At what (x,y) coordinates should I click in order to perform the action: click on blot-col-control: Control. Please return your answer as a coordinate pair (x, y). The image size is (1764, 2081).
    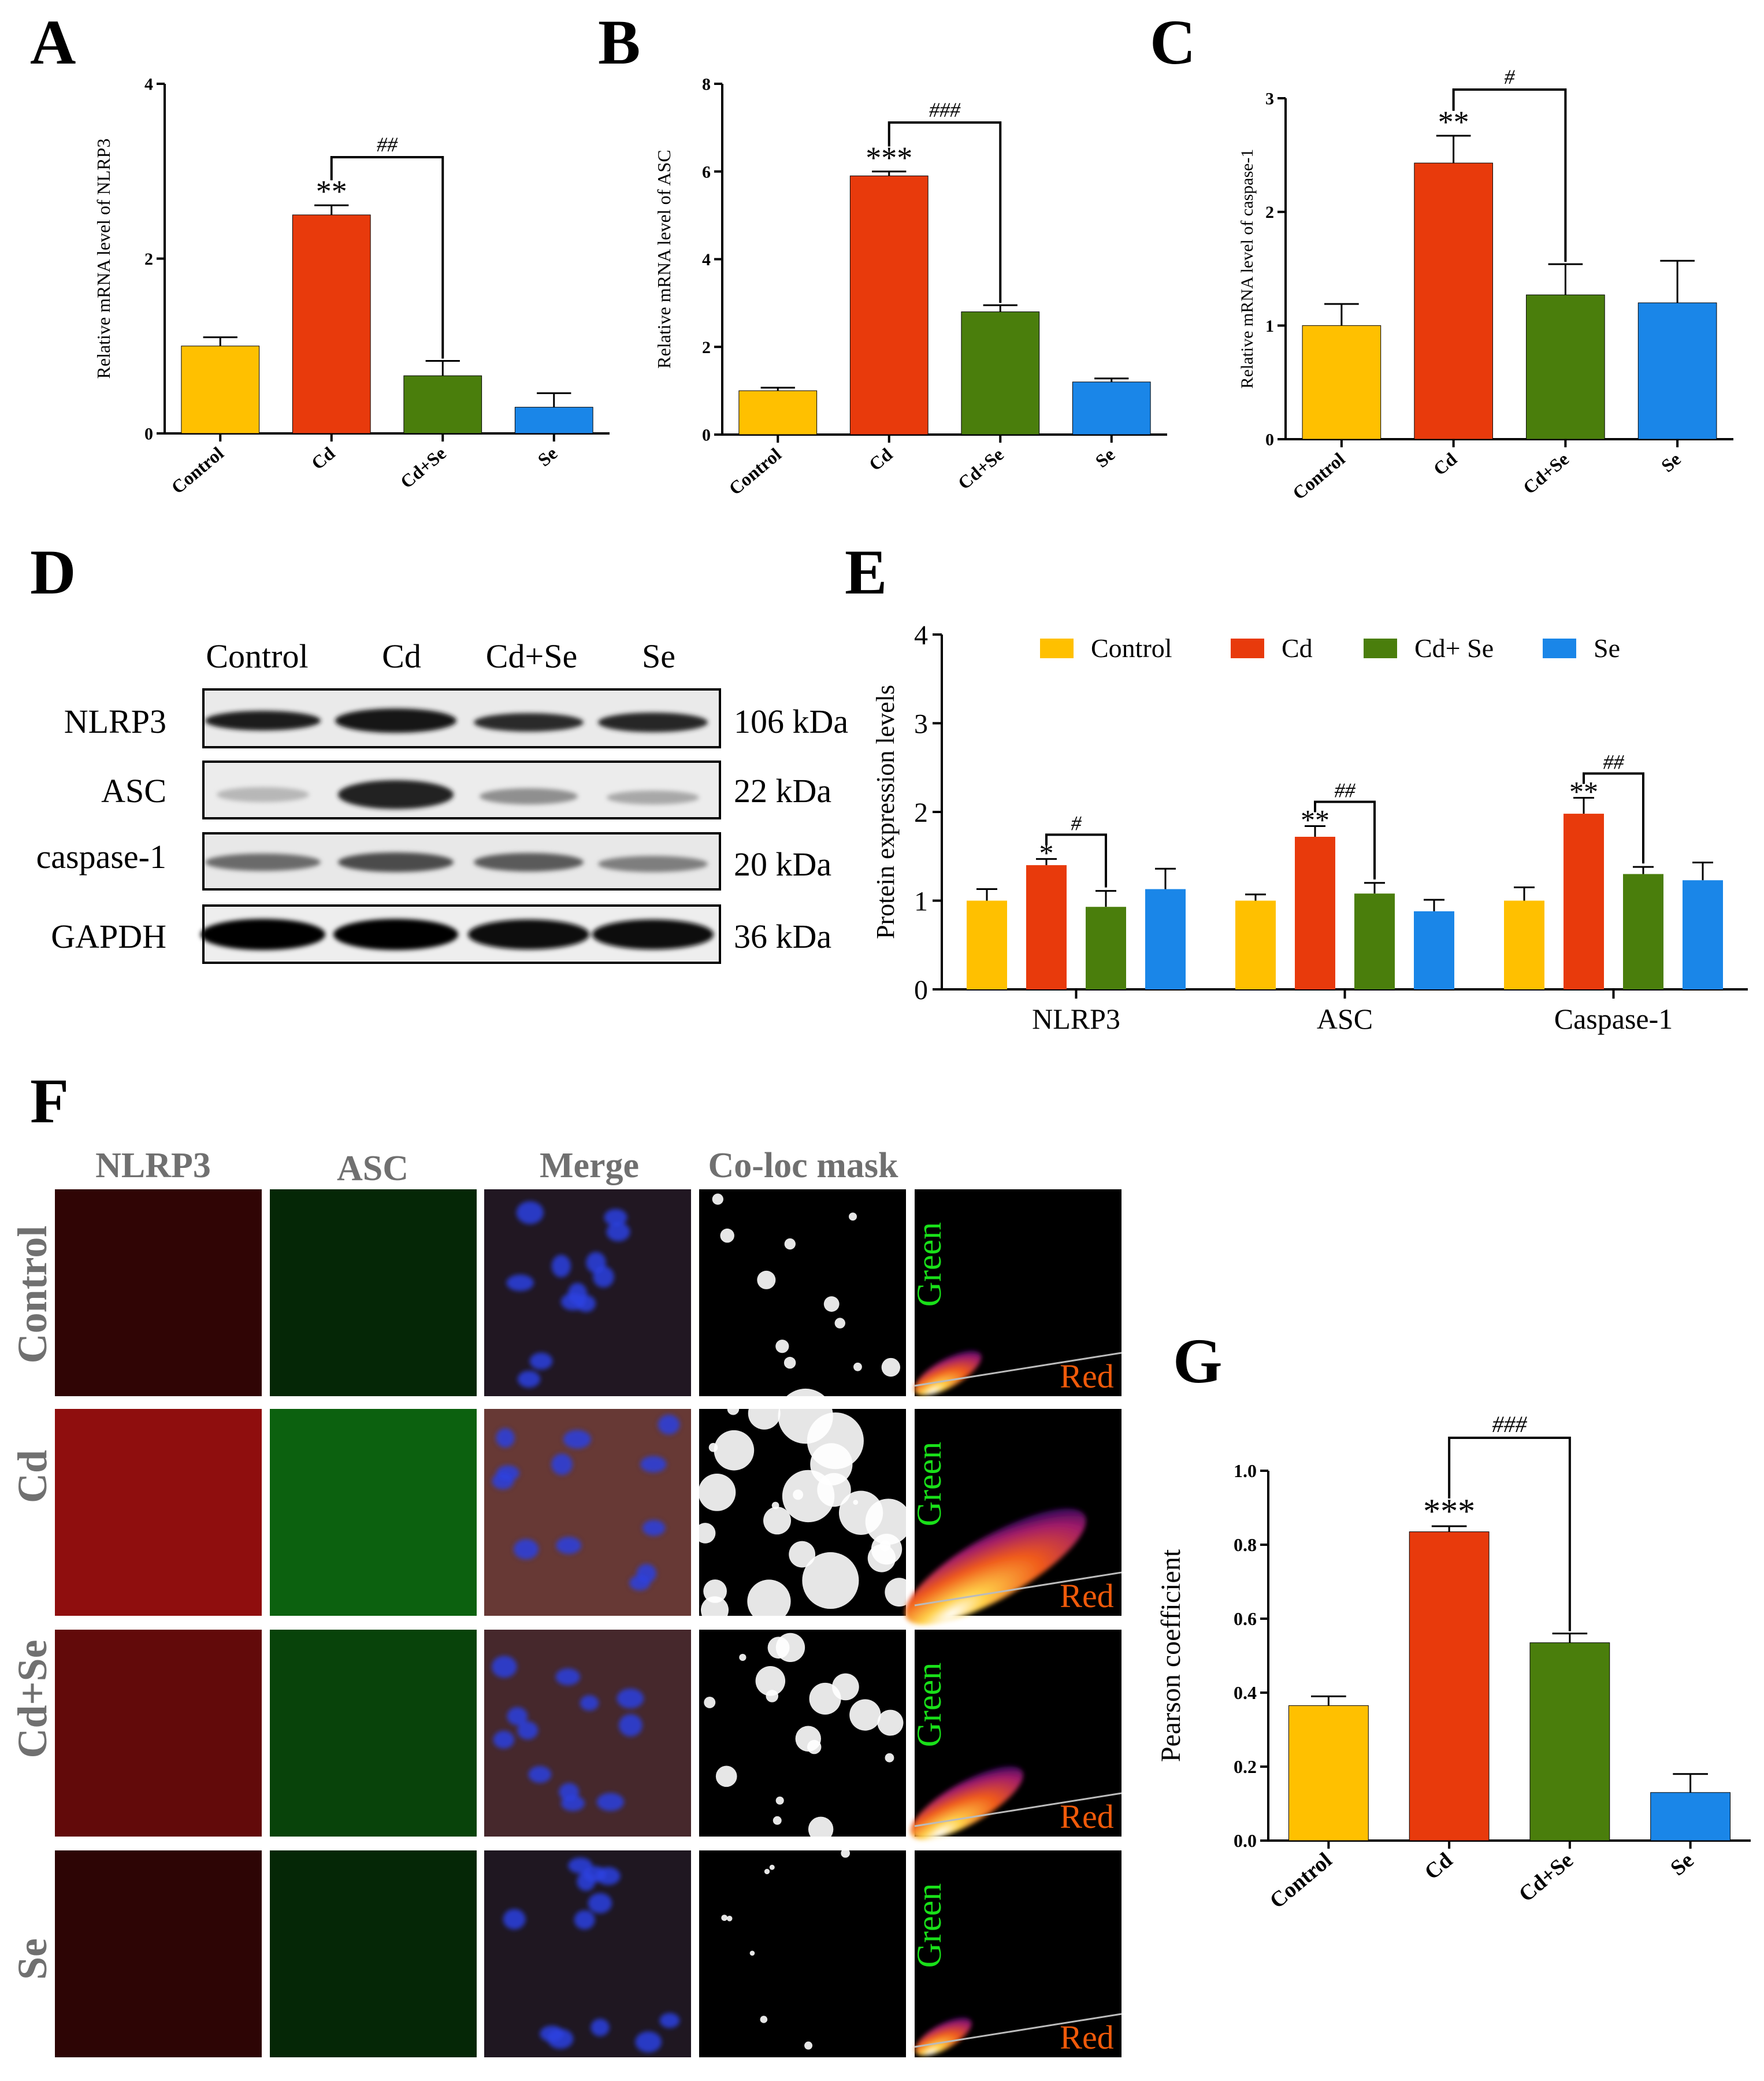
    Looking at the image, I should click on (257, 656).